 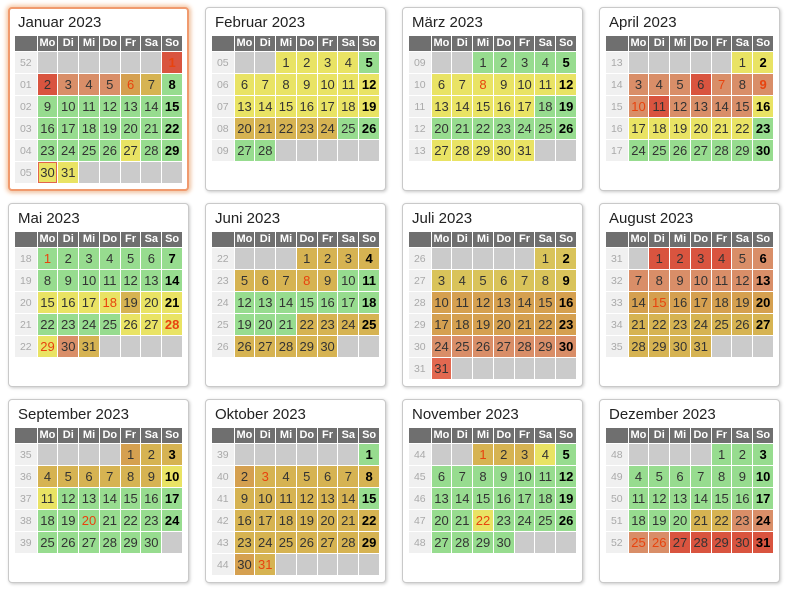 I want to click on day-cell: 17, so click(x=763, y=498).